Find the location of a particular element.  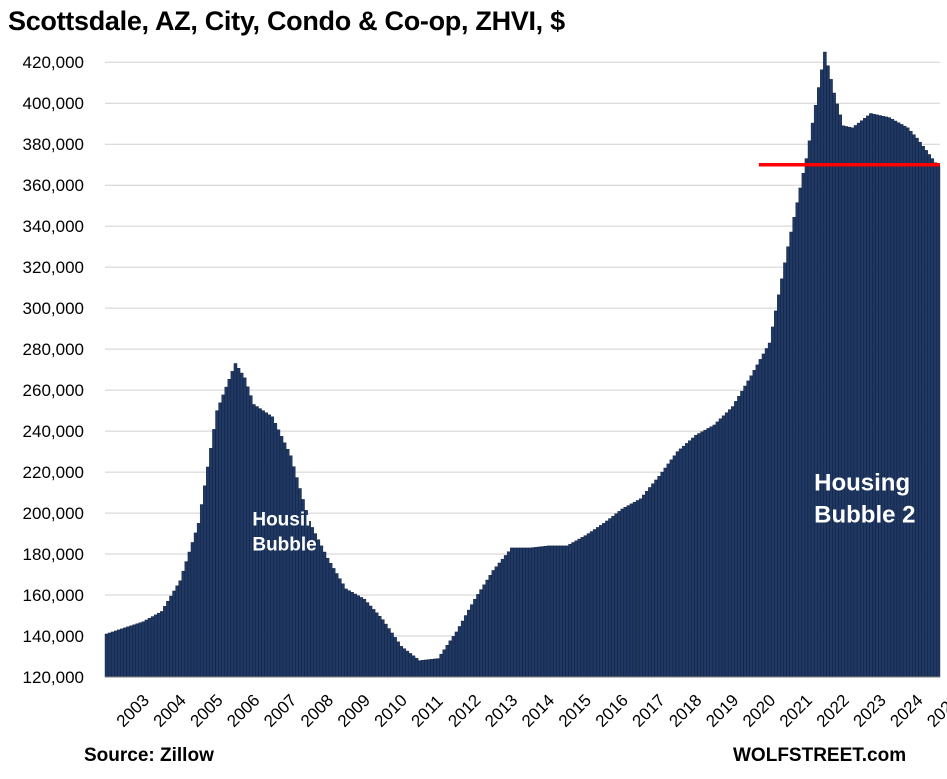

annotation-label: Housing Bubble 1 is located at coordinates (292, 532).